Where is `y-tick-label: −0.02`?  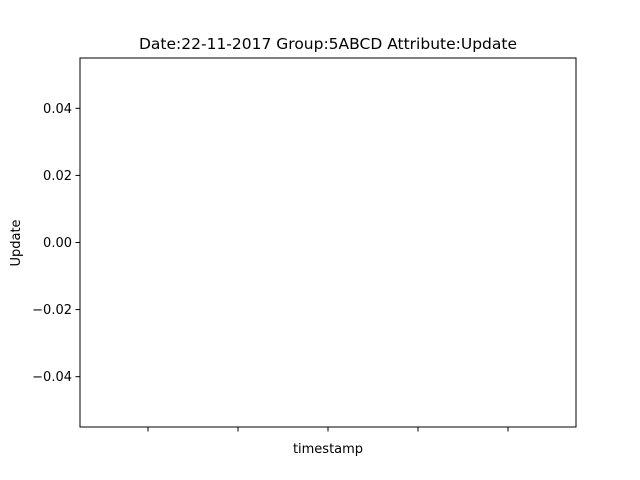
y-tick-label: −0.02 is located at coordinates (52, 310).